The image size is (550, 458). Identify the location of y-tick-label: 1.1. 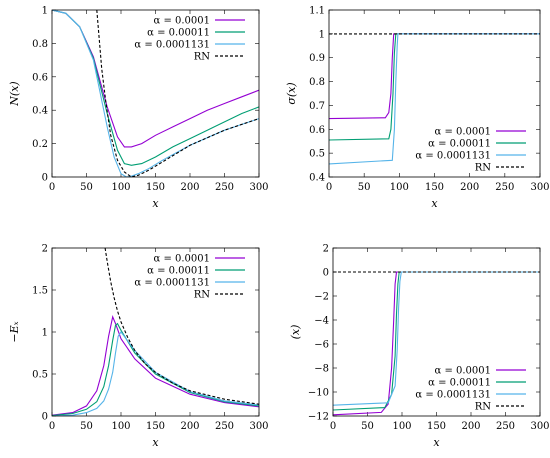
(317, 11).